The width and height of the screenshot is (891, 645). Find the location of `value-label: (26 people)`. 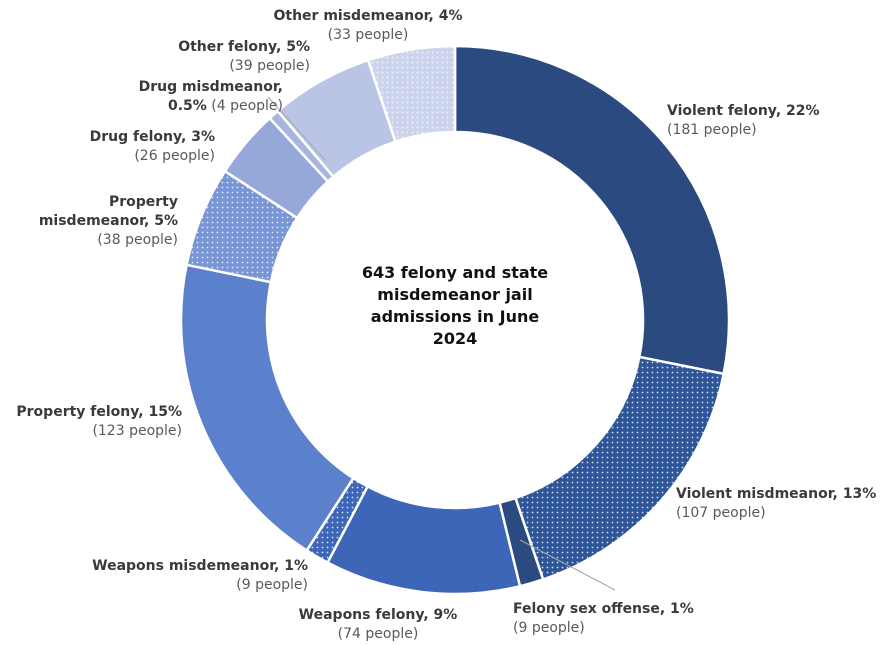

value-label: (26 people) is located at coordinates (174, 156).